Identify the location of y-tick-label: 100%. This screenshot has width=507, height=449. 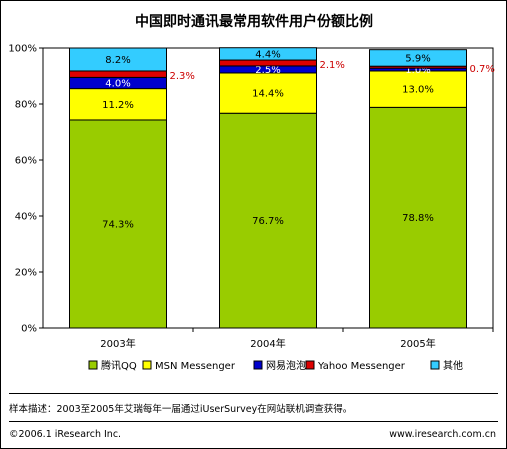
(22, 49).